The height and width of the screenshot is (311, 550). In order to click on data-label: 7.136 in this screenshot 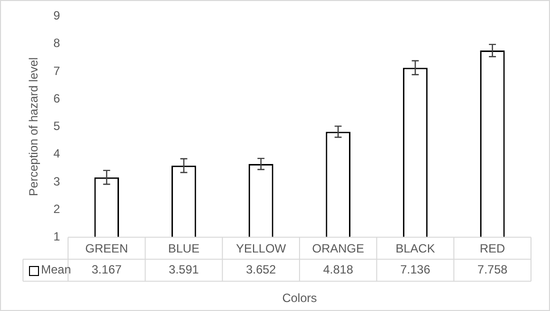, I will do `click(415, 269)`.